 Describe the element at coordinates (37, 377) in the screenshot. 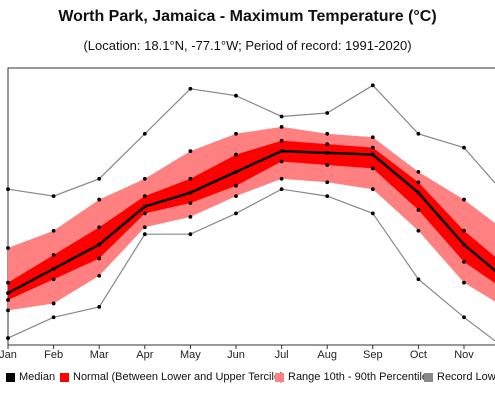

I see `legend-label-median: Median` at that location.